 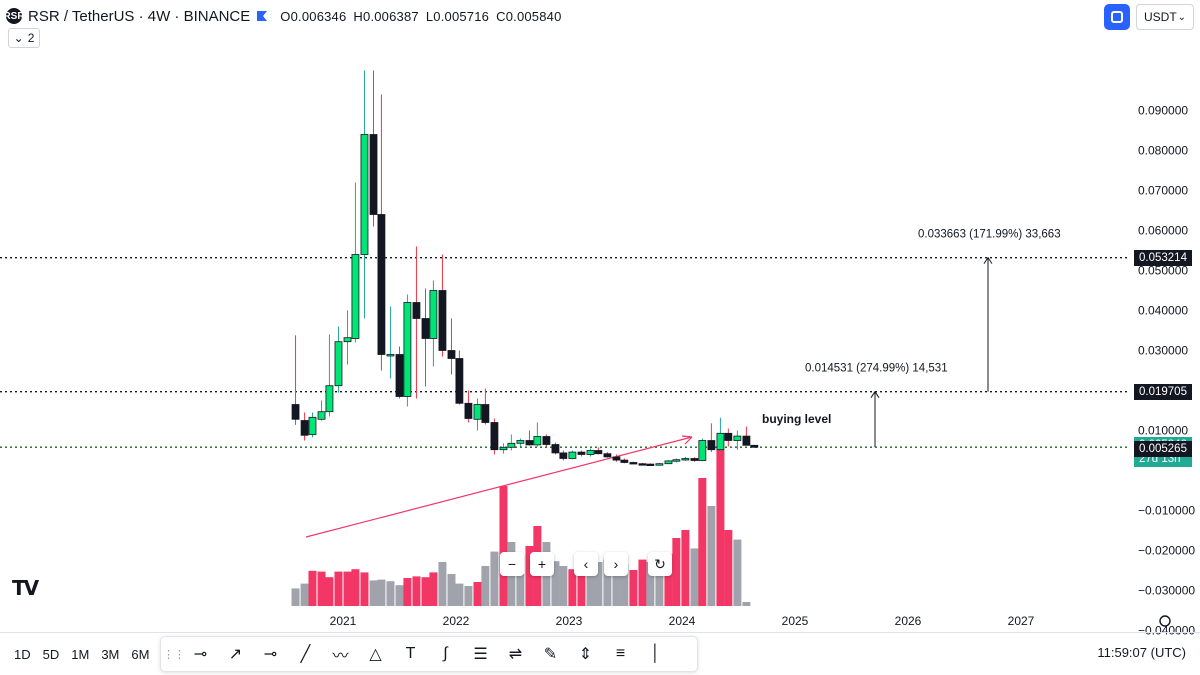 What do you see at coordinates (80, 654) in the screenshot?
I see `period-1m: 1M` at bounding box center [80, 654].